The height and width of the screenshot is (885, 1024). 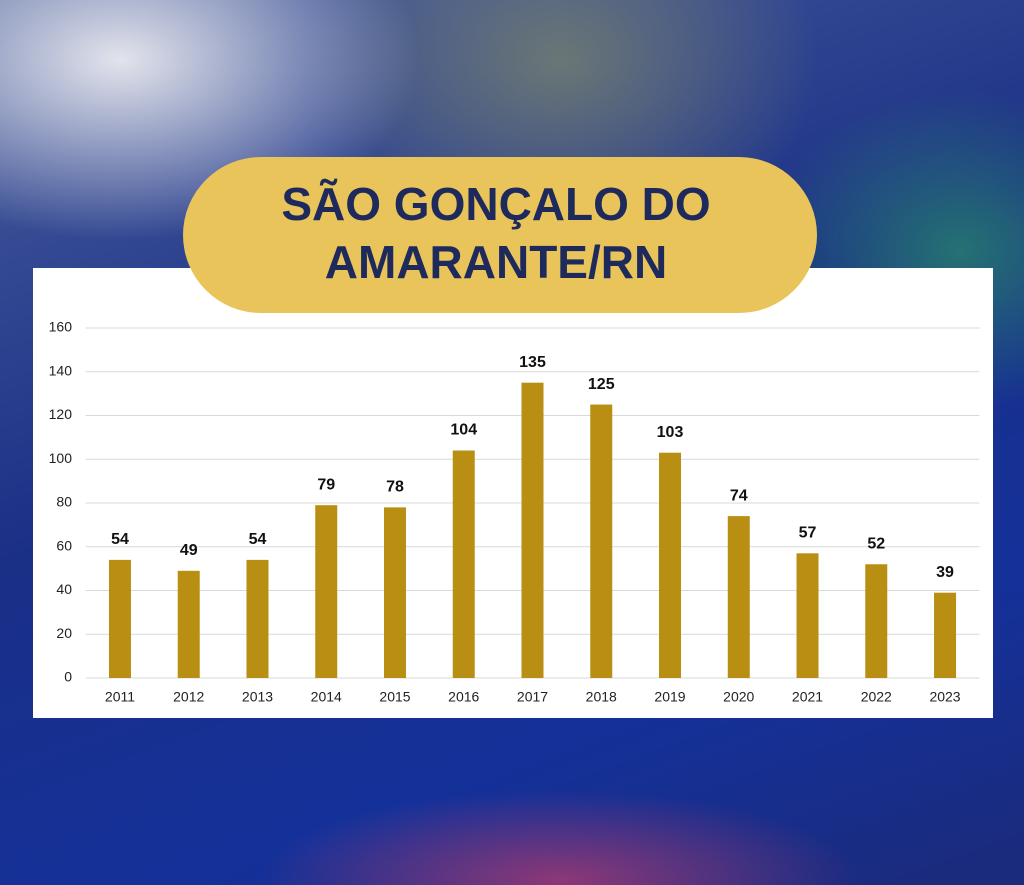 What do you see at coordinates (61, 370) in the screenshot?
I see `y-tick-label: 140` at bounding box center [61, 370].